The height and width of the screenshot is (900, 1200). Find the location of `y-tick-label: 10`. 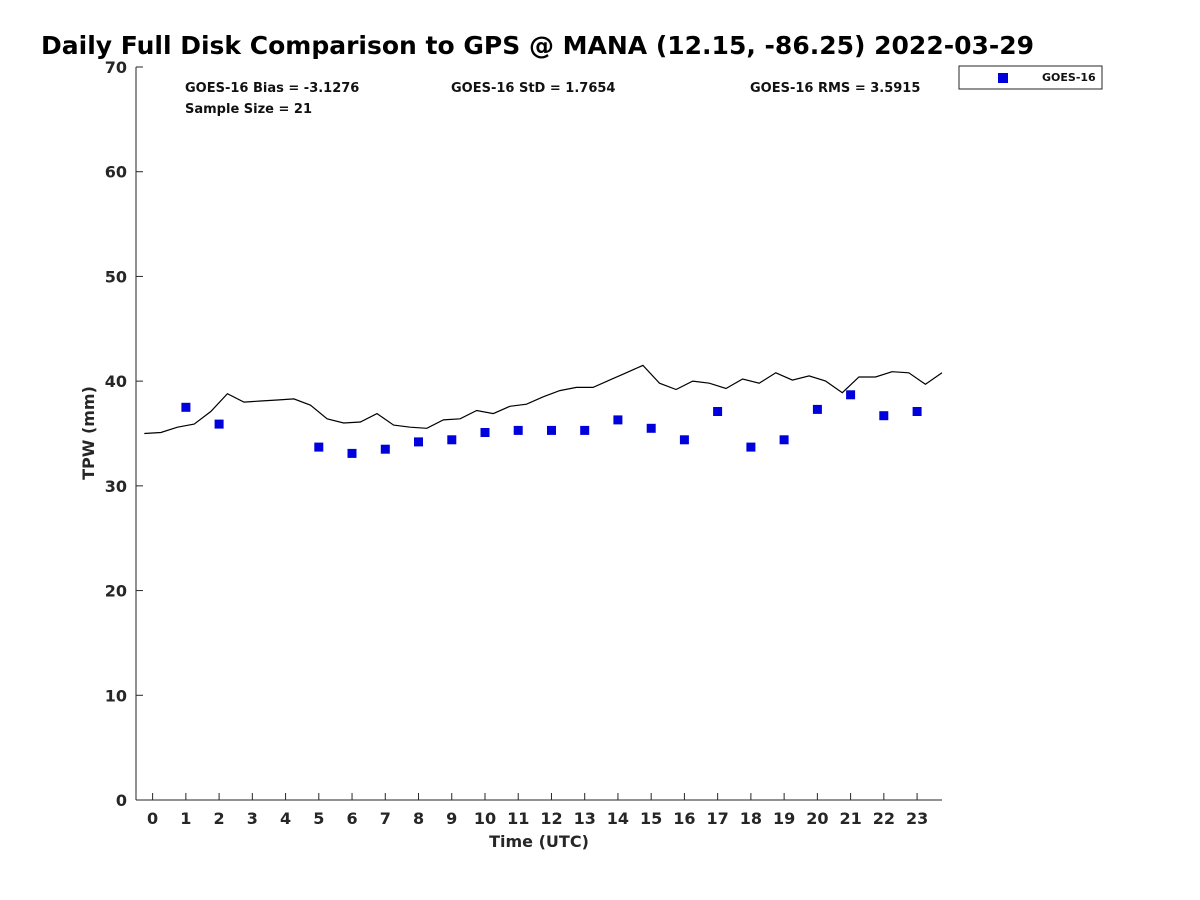

y-tick-label: 10 is located at coordinates (116, 695).